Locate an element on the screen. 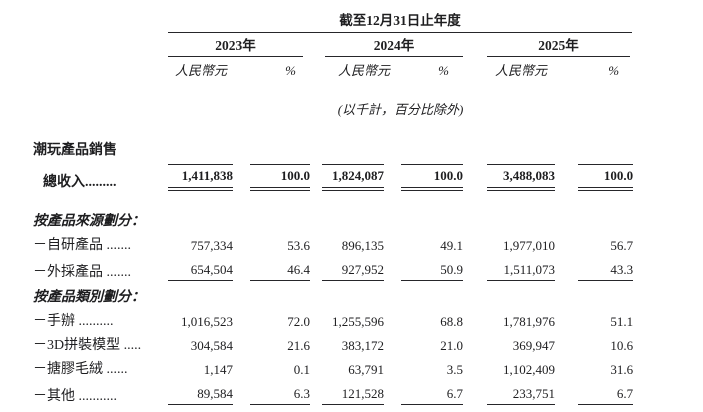 The height and width of the screenshot is (412, 703). cell-value: 233,751 is located at coordinates (509, 391).